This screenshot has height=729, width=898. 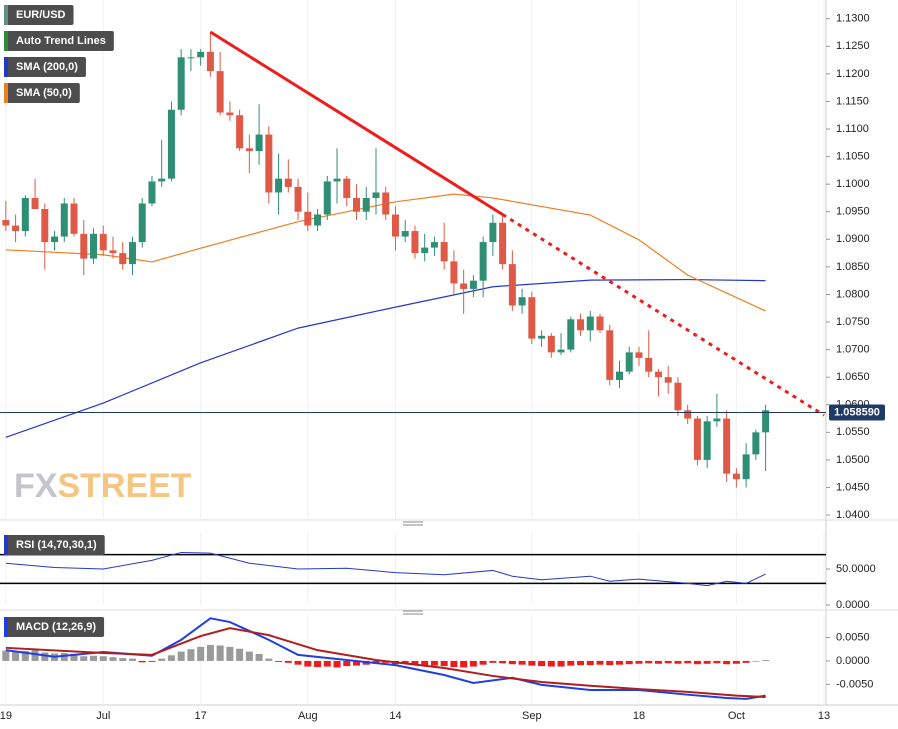 What do you see at coordinates (61, 41) in the screenshot?
I see `legend-label: Auto Trend Lines` at bounding box center [61, 41].